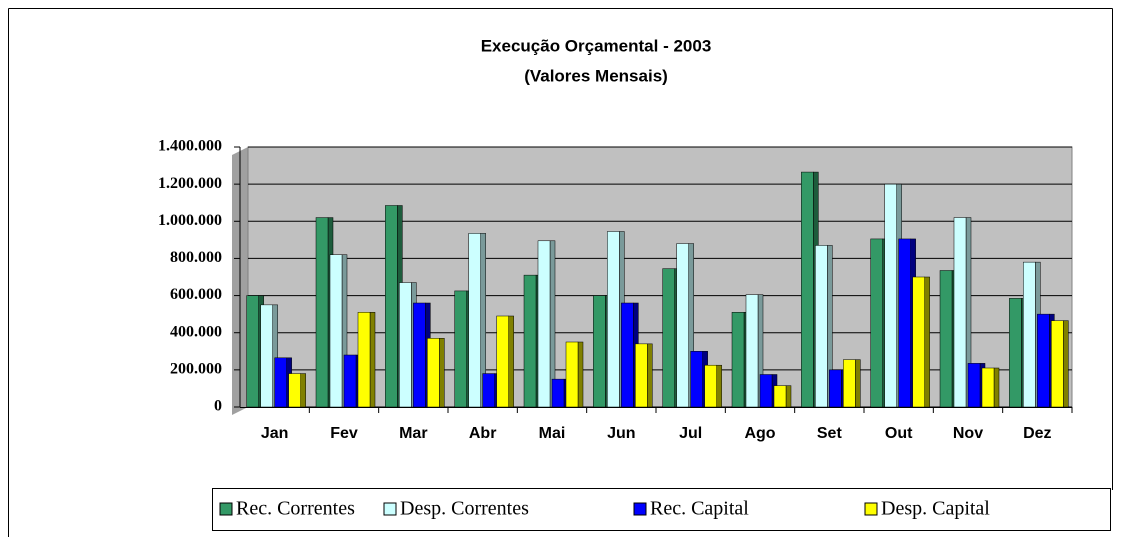 Image resolution: width=1121 pixels, height=537 pixels. Describe the element at coordinates (899, 433) in the screenshot. I see `x-tick-label: Out` at that location.